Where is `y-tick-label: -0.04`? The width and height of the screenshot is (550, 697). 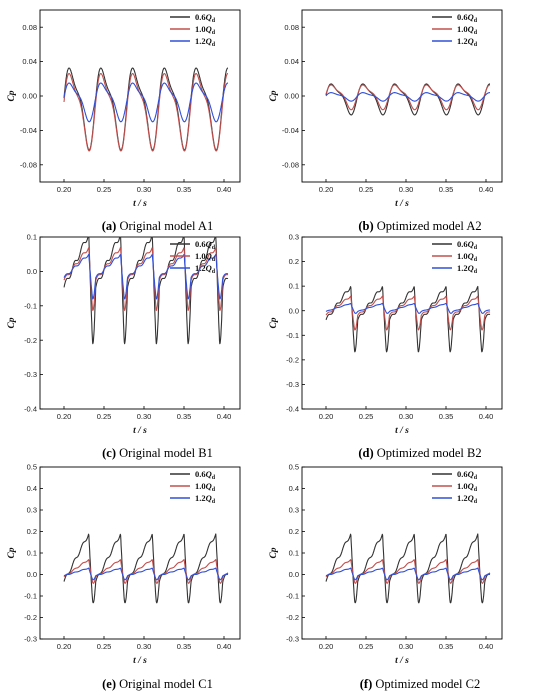 y-tick-label: -0.04 is located at coordinates (290, 130).